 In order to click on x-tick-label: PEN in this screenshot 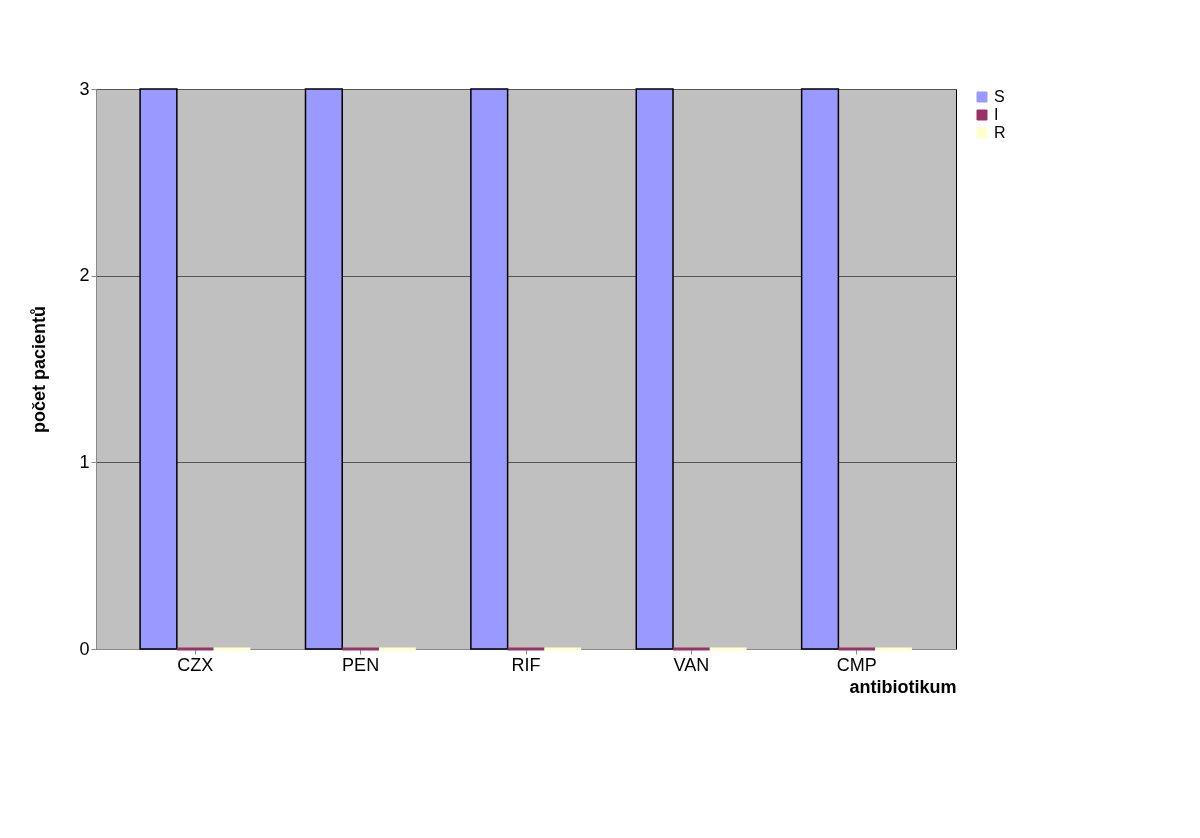, I will do `click(361, 664)`.